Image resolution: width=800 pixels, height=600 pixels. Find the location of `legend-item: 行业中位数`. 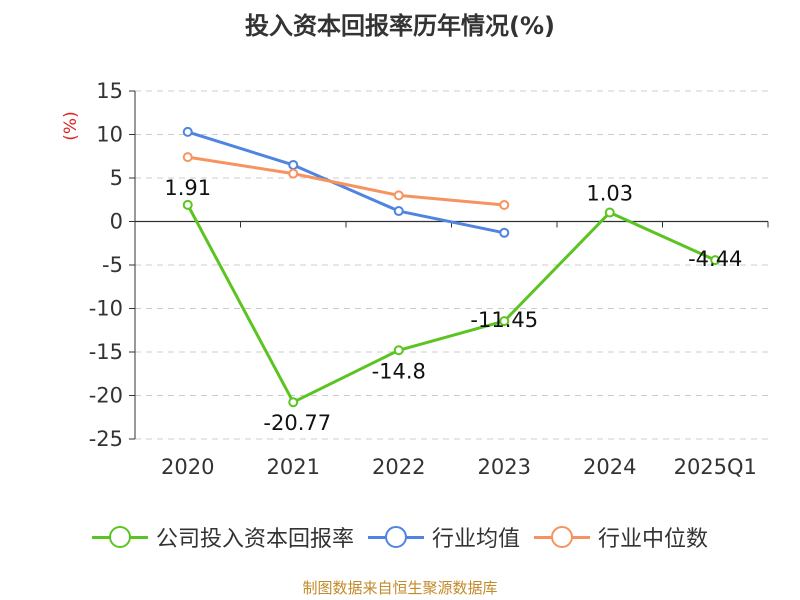

legend-item: 行业中位数 is located at coordinates (621, 537).